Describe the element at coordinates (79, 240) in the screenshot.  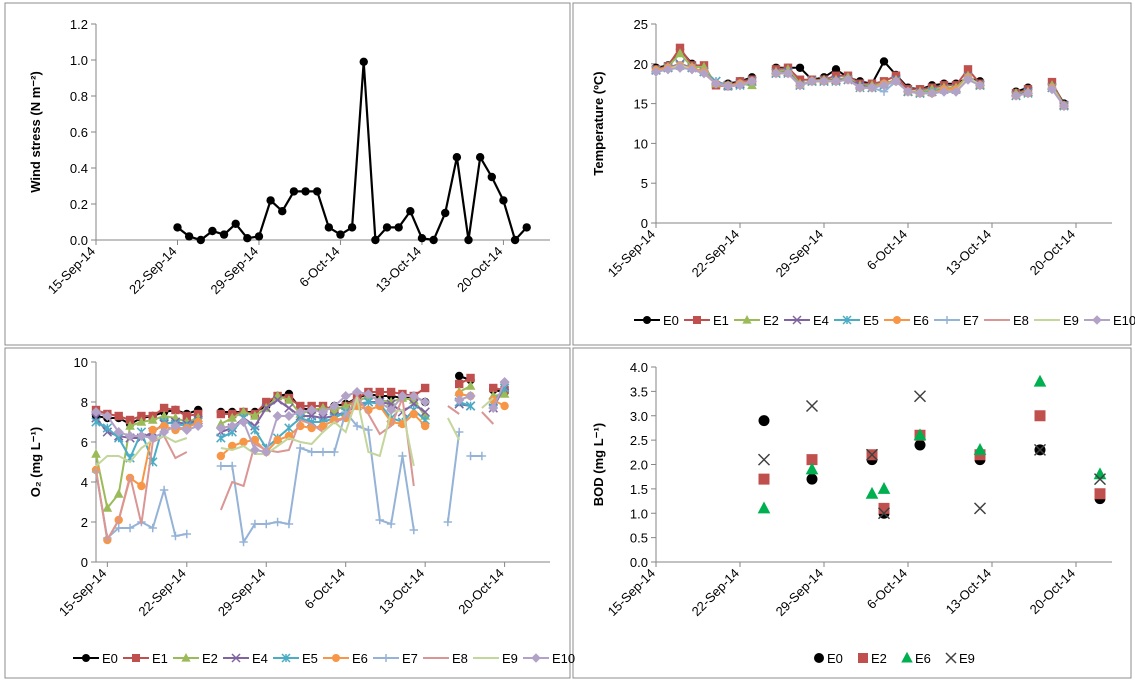
I see `wind-y-tick-label: 0.0` at that location.